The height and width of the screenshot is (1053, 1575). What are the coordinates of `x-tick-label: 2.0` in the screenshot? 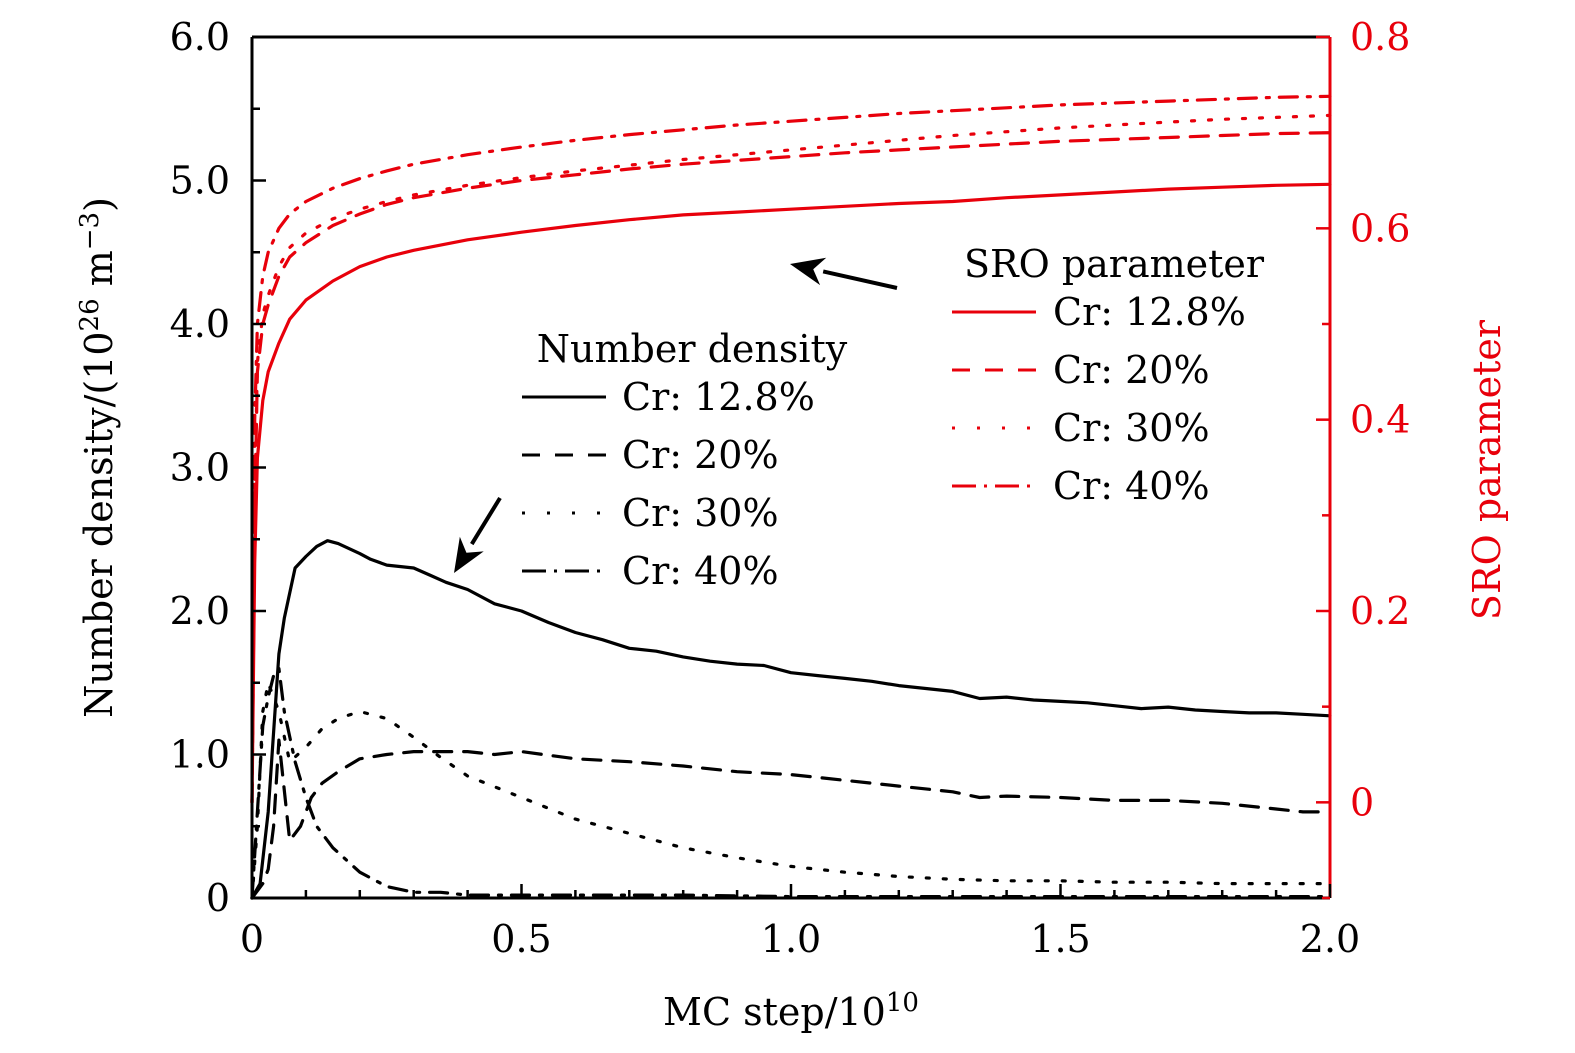 It's located at (1330, 939).